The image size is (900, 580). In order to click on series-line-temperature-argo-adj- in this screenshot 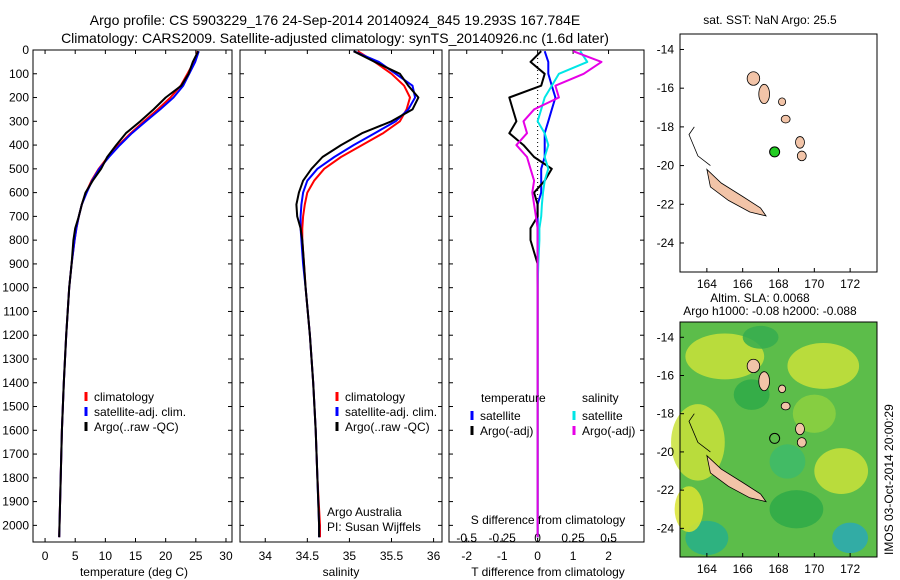, I will do `click(530, 294)`.